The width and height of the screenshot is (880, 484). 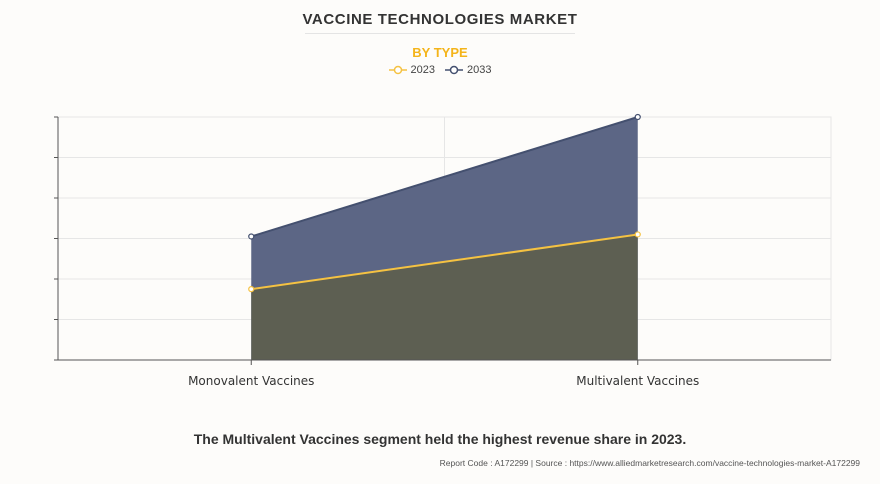 I want to click on chart-subtitle: BY TYPE, so click(x=440, y=52).